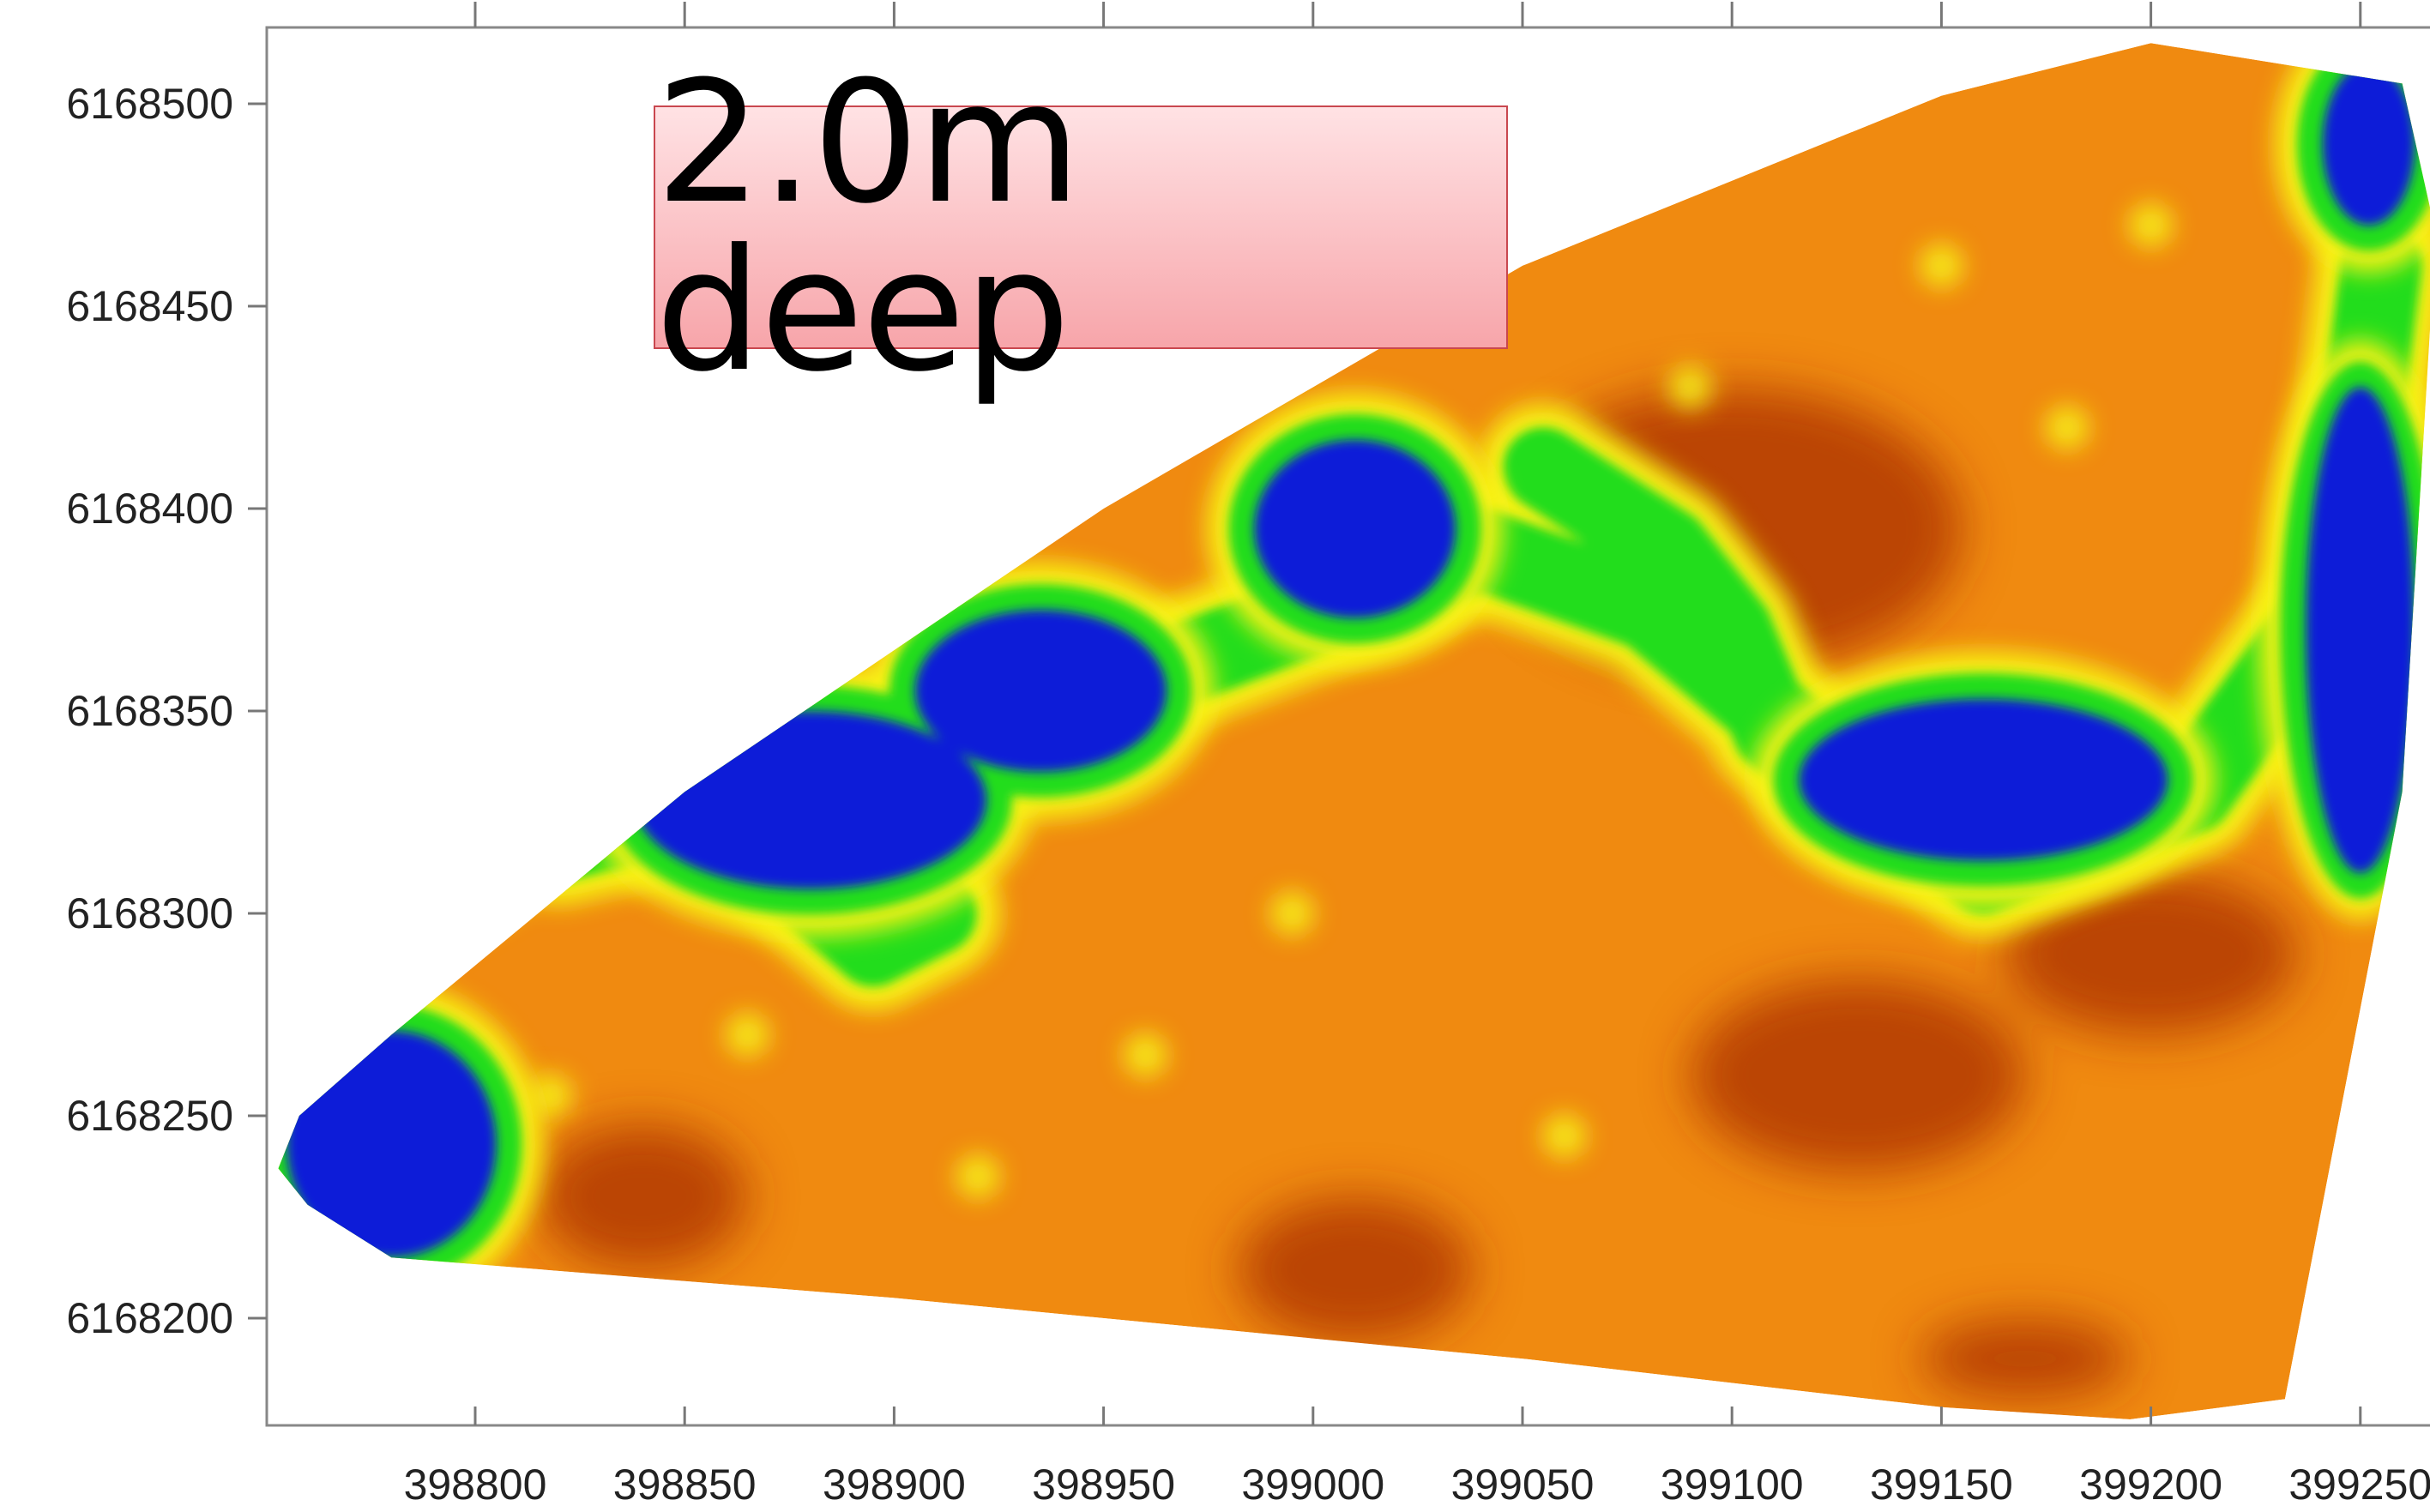 This screenshot has height=1512, width=2430. What do you see at coordinates (149, 913) in the screenshot?
I see `y-tick-label: 6168300` at bounding box center [149, 913].